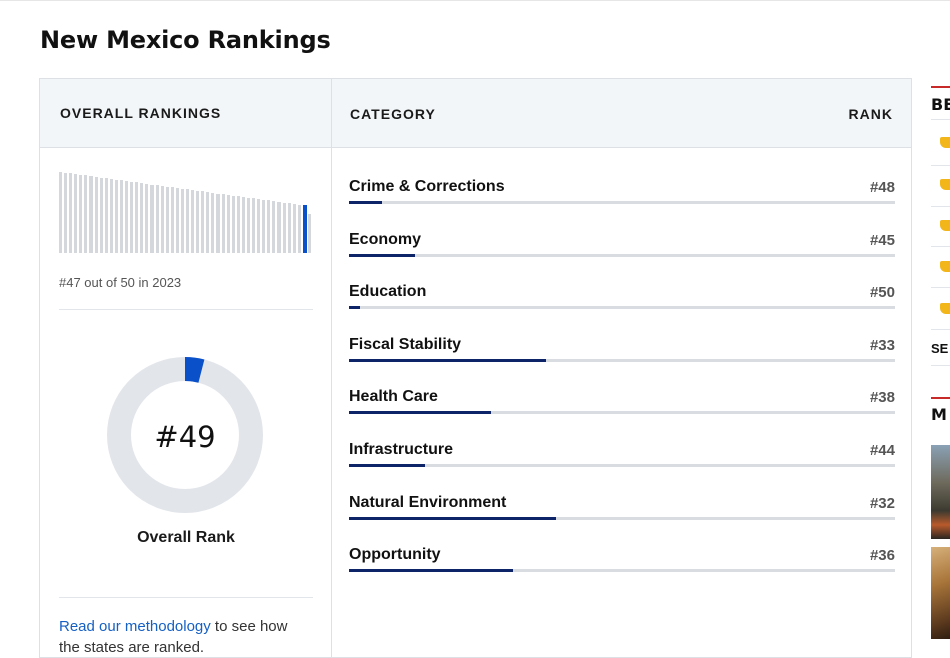  I want to click on category-name: Fiscal Stability, so click(405, 344).